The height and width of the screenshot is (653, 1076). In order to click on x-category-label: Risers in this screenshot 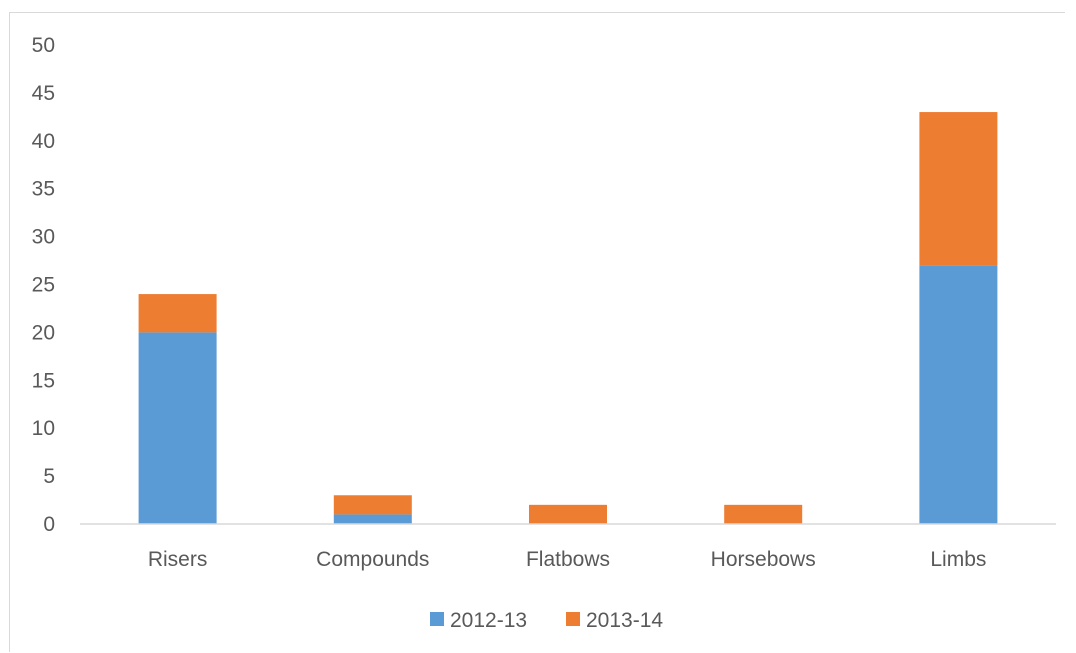, I will do `click(178, 559)`.